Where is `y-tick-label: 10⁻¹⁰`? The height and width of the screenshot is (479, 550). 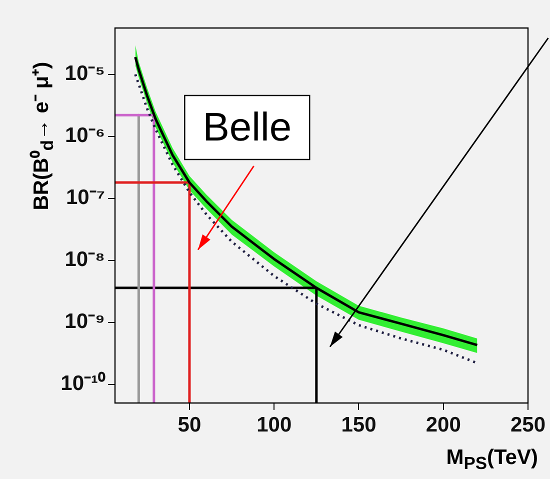
y-tick-label: 10⁻¹⁰ is located at coordinates (83, 383).